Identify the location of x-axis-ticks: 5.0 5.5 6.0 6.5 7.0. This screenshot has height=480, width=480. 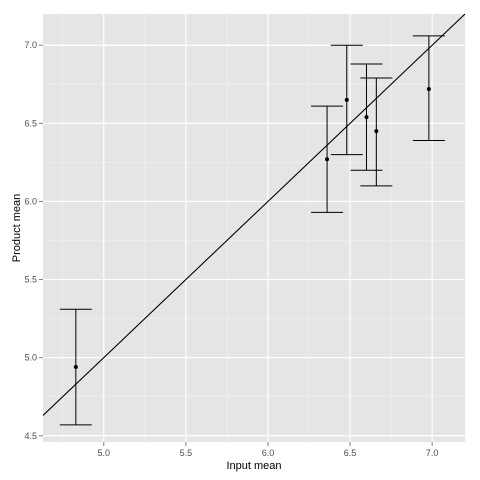
(267, 450).